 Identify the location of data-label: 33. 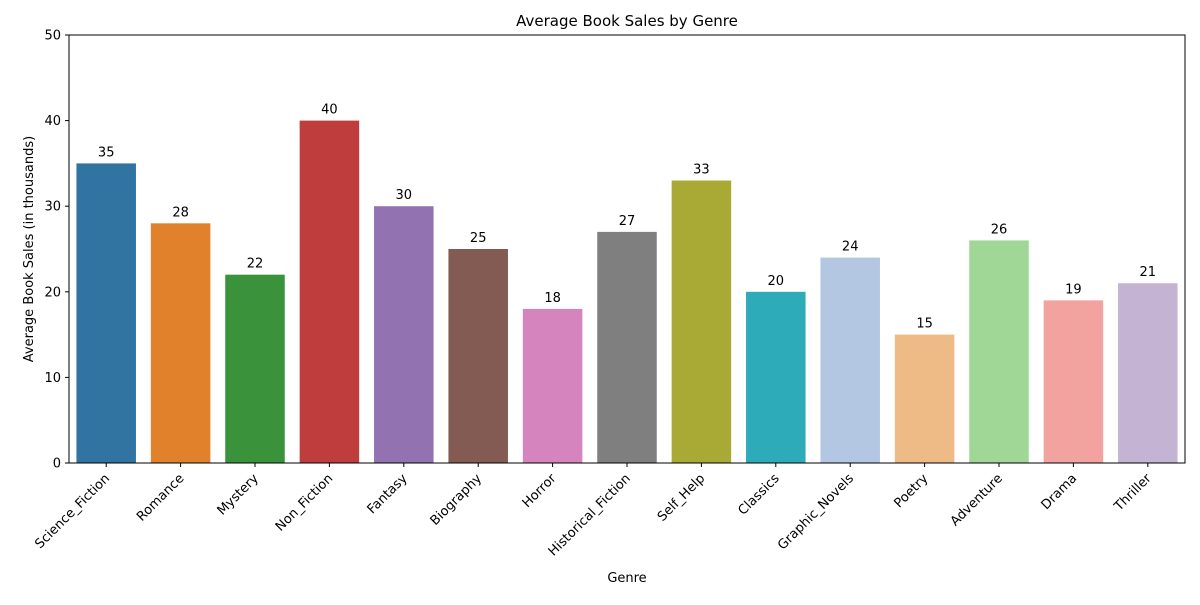
(701, 170).